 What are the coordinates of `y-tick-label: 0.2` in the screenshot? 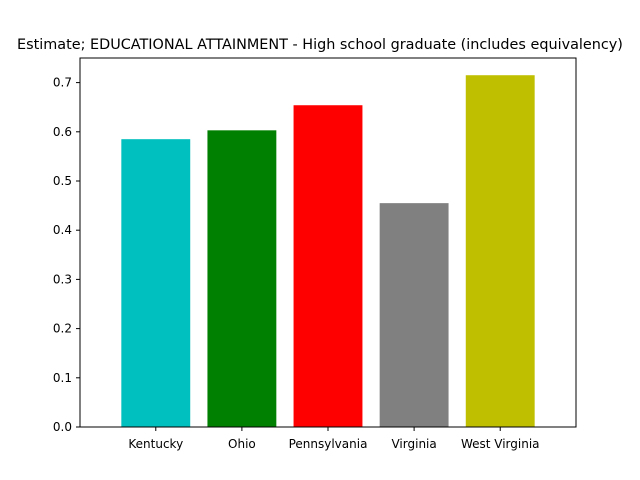 It's located at (62, 329).